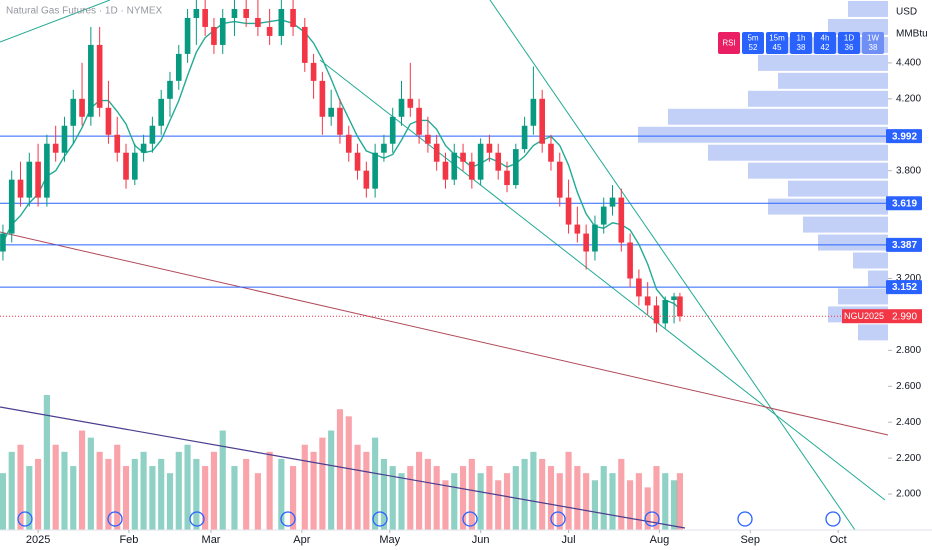 Image resolution: width=932 pixels, height=550 pixels. I want to click on x-tick-label: Feb, so click(128, 540).